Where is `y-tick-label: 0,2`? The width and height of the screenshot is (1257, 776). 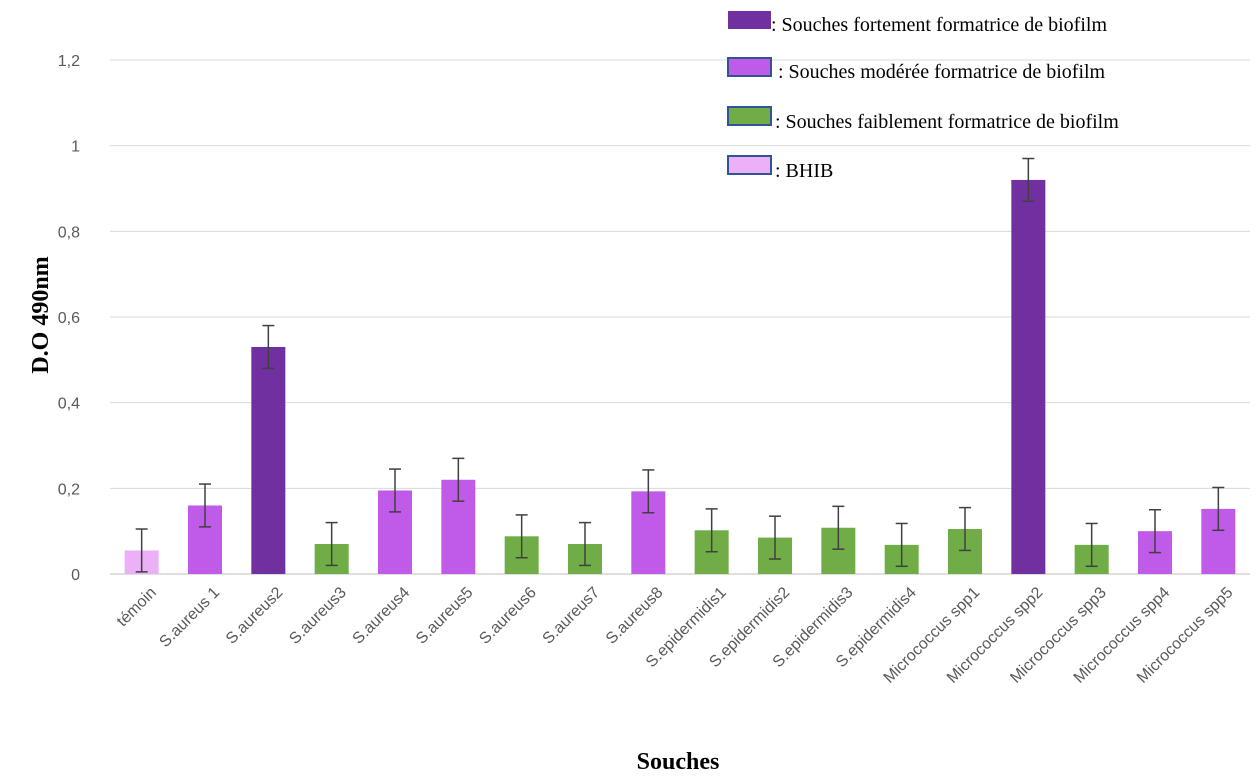
y-tick-label: 0,2 is located at coordinates (69, 489).